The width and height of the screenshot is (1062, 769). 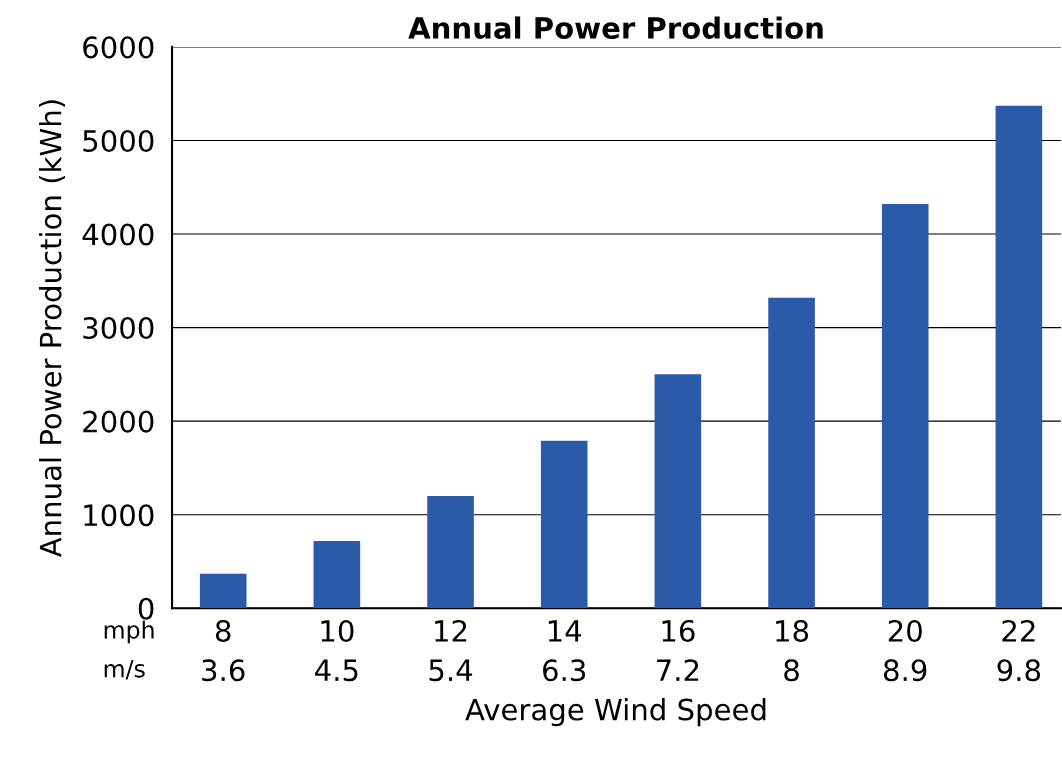 I want to click on y-tick-label: 6000, so click(x=118, y=47).